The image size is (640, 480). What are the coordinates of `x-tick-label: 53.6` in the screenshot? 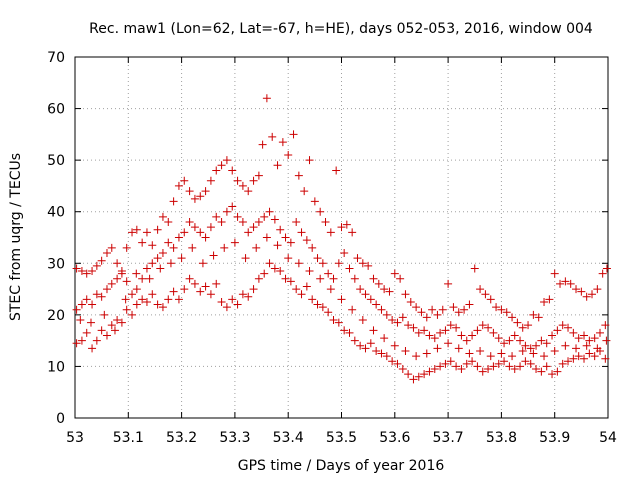 It's located at (394, 438).